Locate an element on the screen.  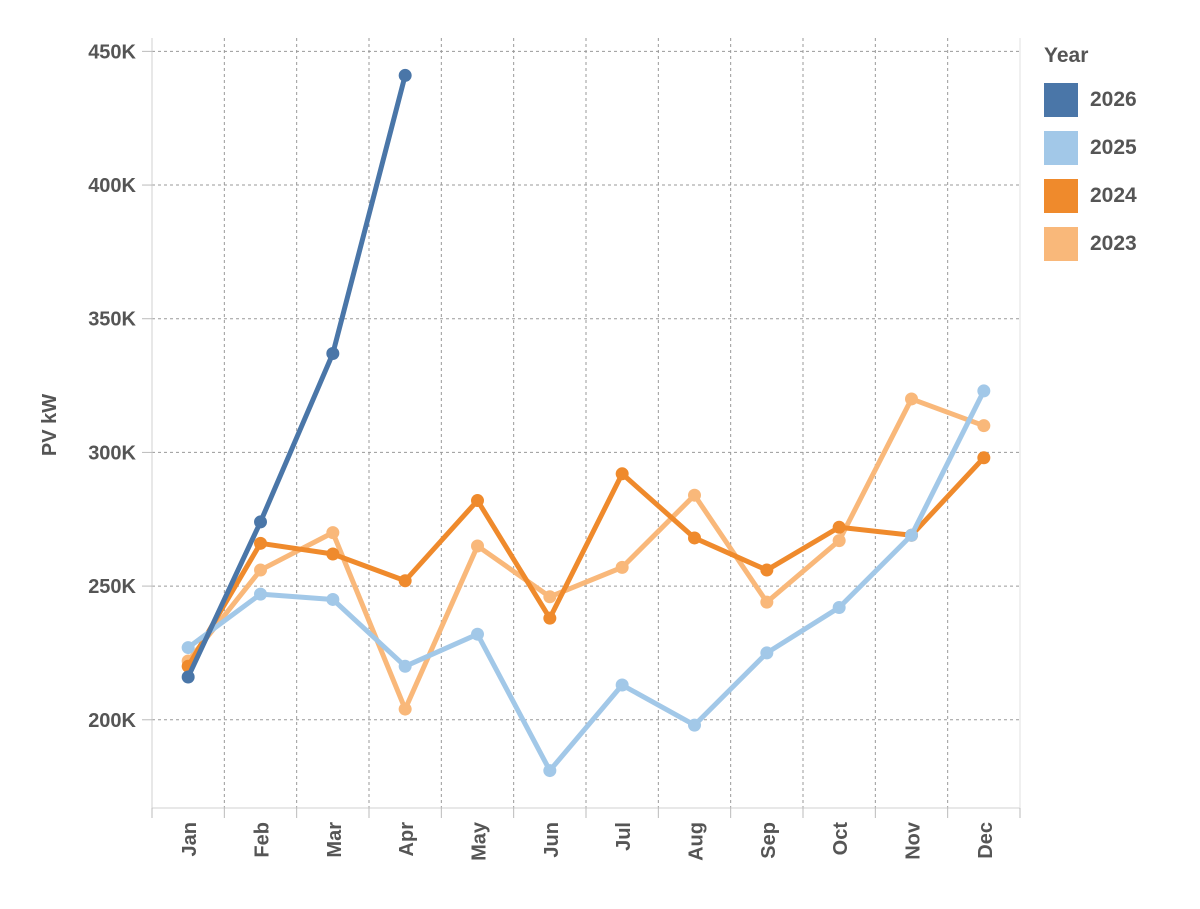
y-tick-label: 350K is located at coordinates (112, 320).